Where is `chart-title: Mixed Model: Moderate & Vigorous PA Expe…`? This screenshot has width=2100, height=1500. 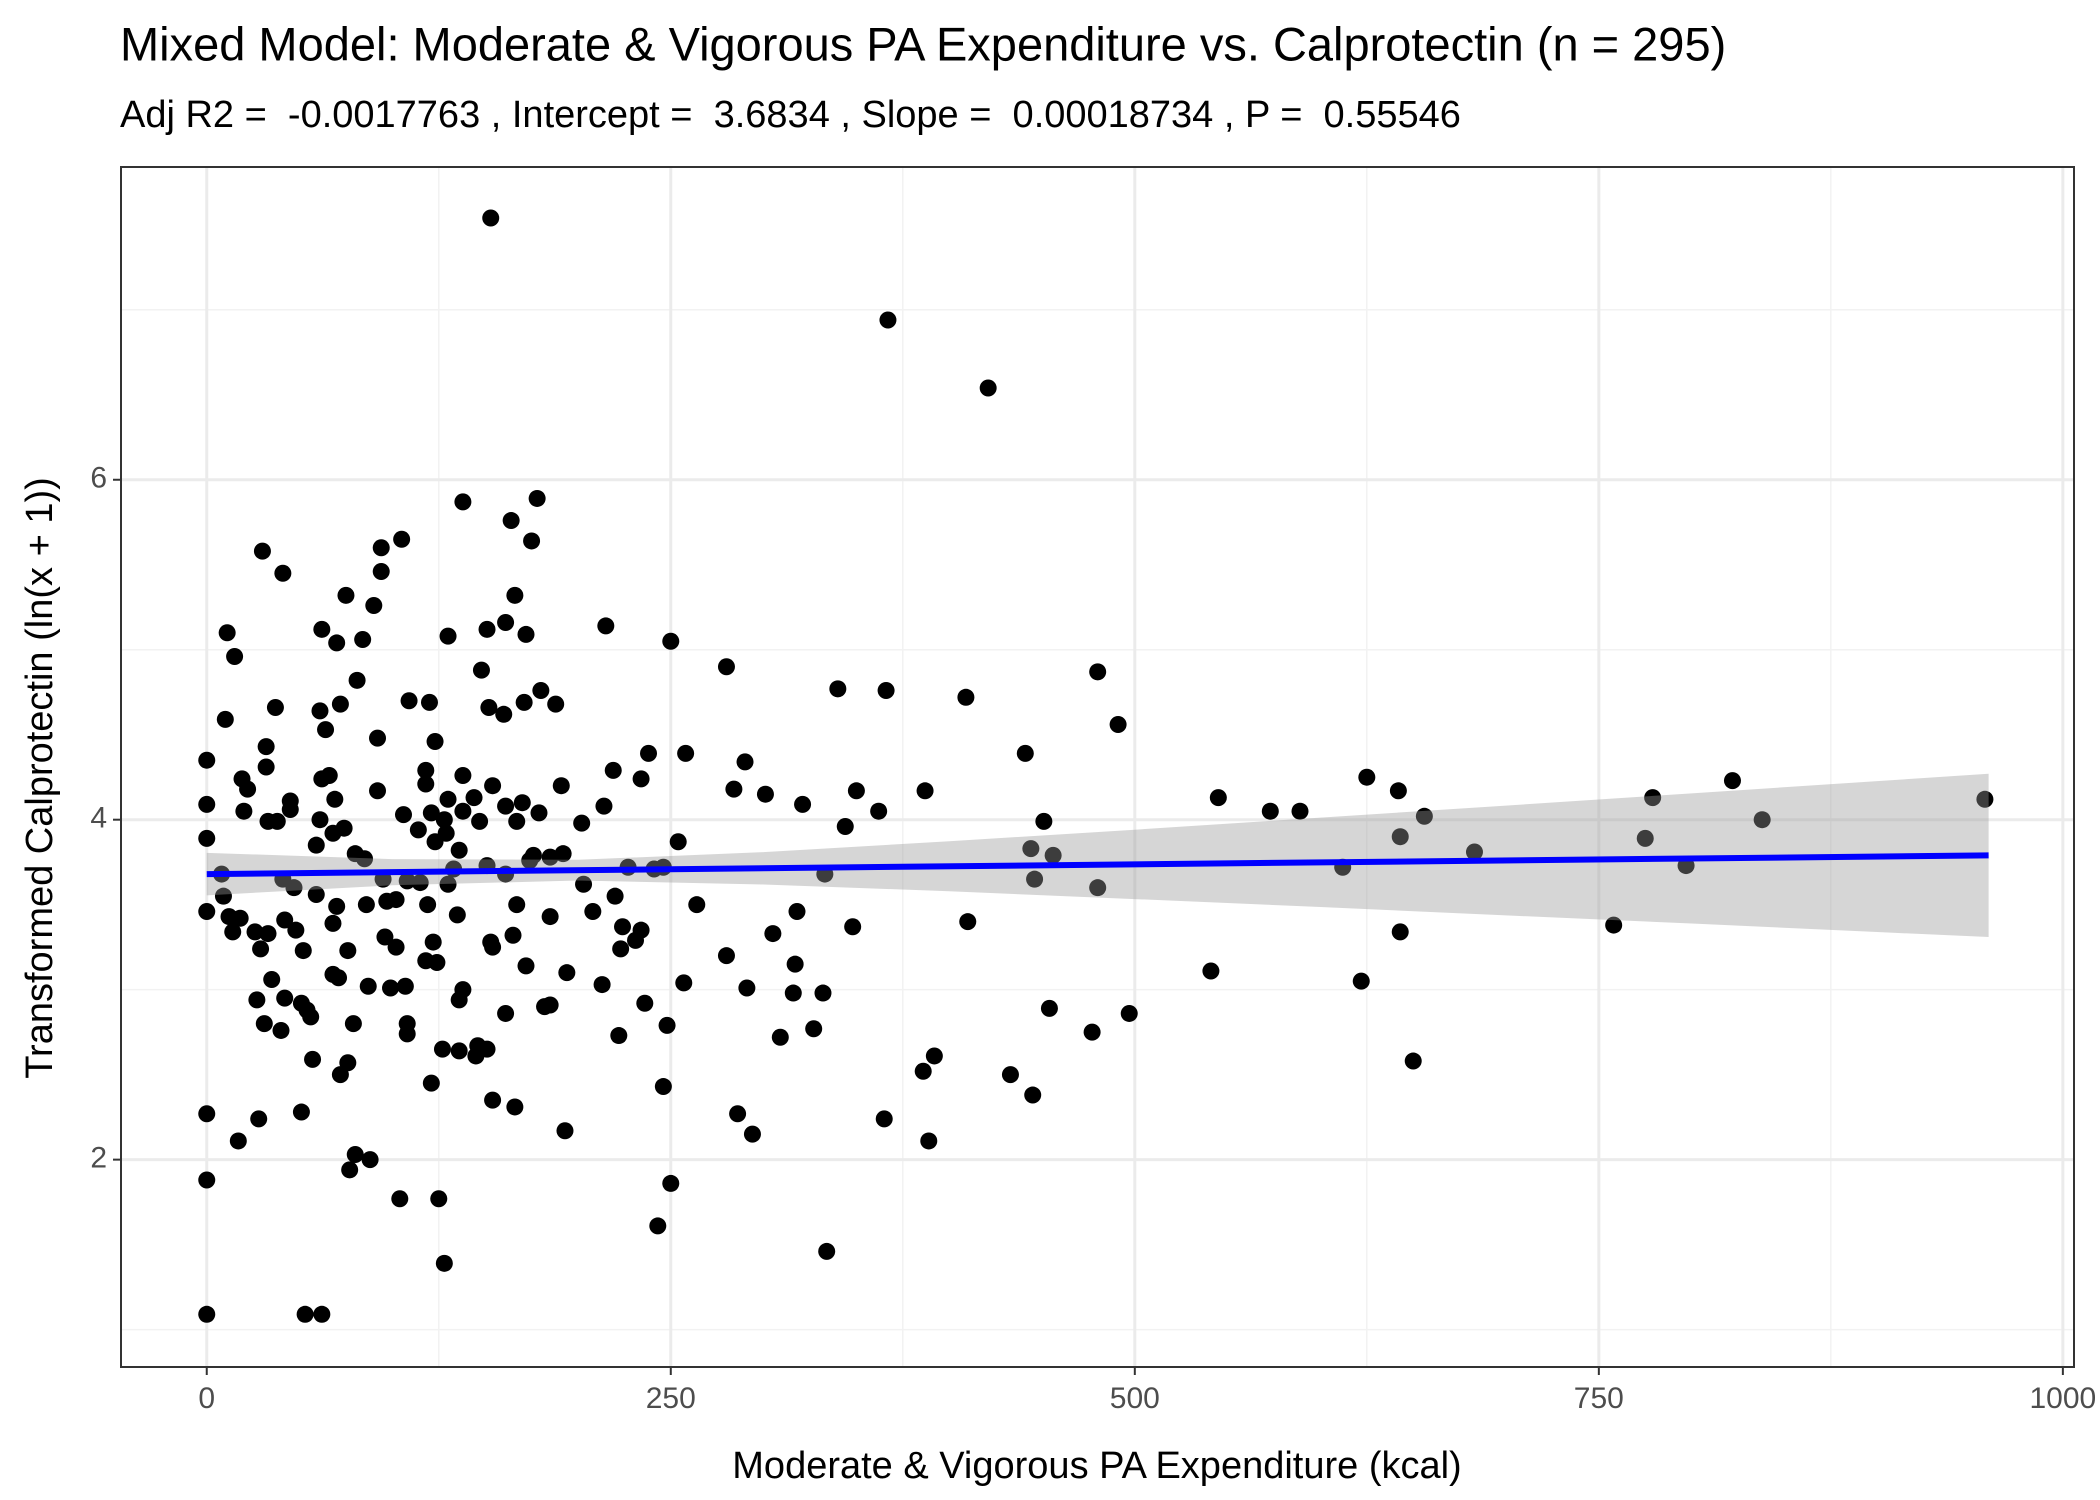 chart-title: Mixed Model: Moderate & Vigorous PA Expe… is located at coordinates (923, 43).